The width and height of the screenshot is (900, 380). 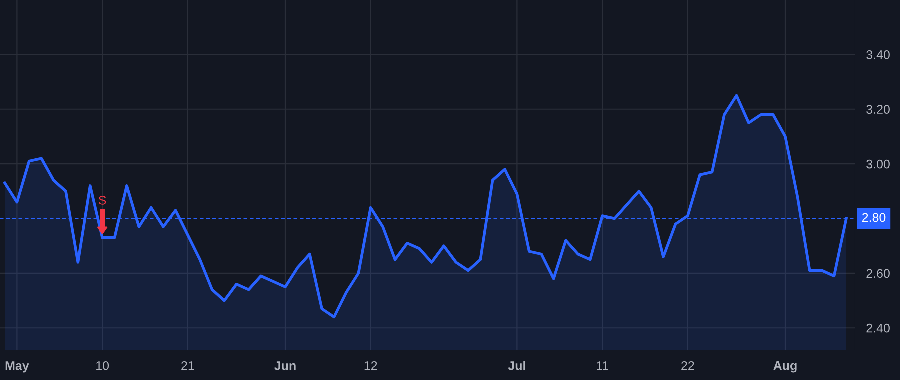 I want to click on x-tick-label: May, so click(x=18, y=367).